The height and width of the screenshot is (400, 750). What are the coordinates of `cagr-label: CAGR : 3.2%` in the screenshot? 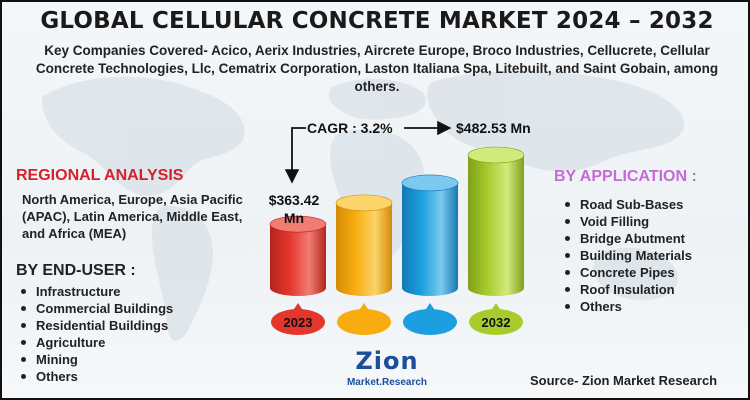 It's located at (350, 128).